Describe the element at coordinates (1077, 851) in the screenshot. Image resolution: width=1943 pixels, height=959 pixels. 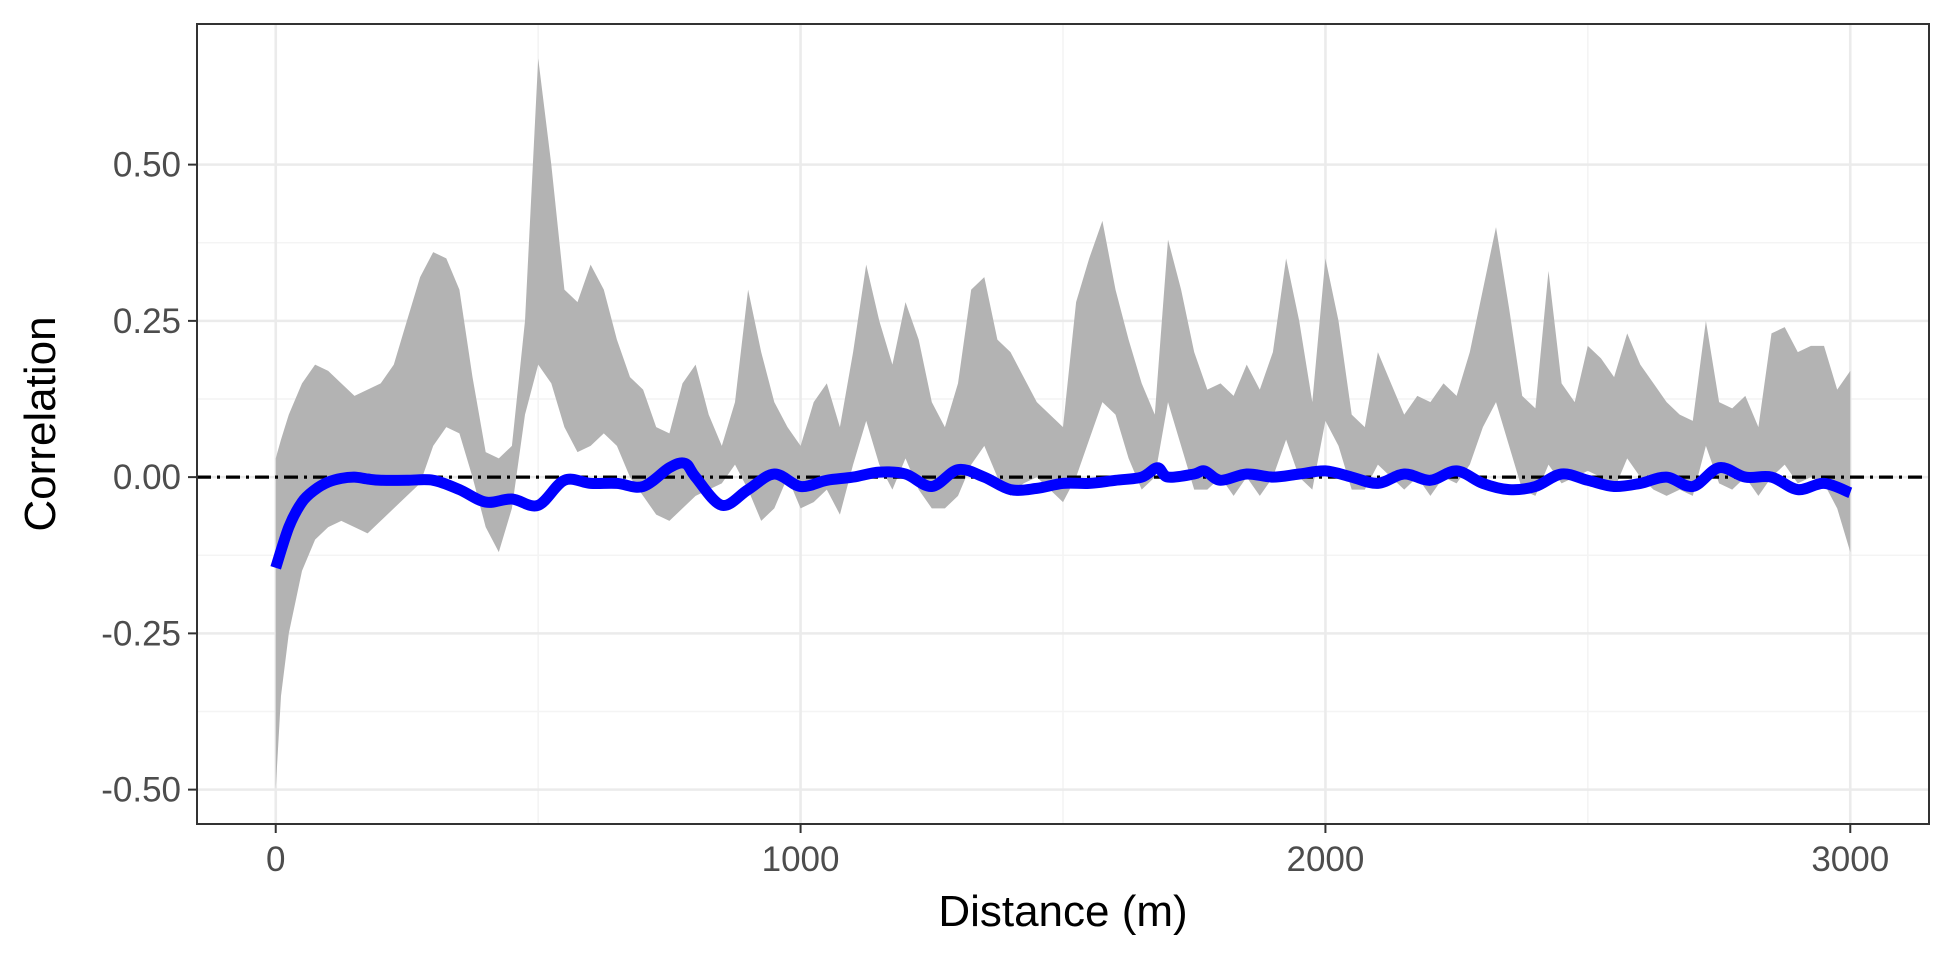
I see `x-axis: 0 1000 2000 3000` at that location.